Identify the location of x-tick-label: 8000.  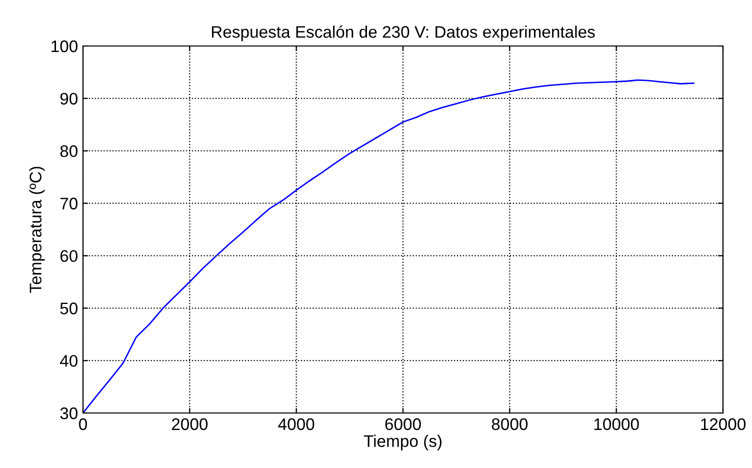
(510, 424).